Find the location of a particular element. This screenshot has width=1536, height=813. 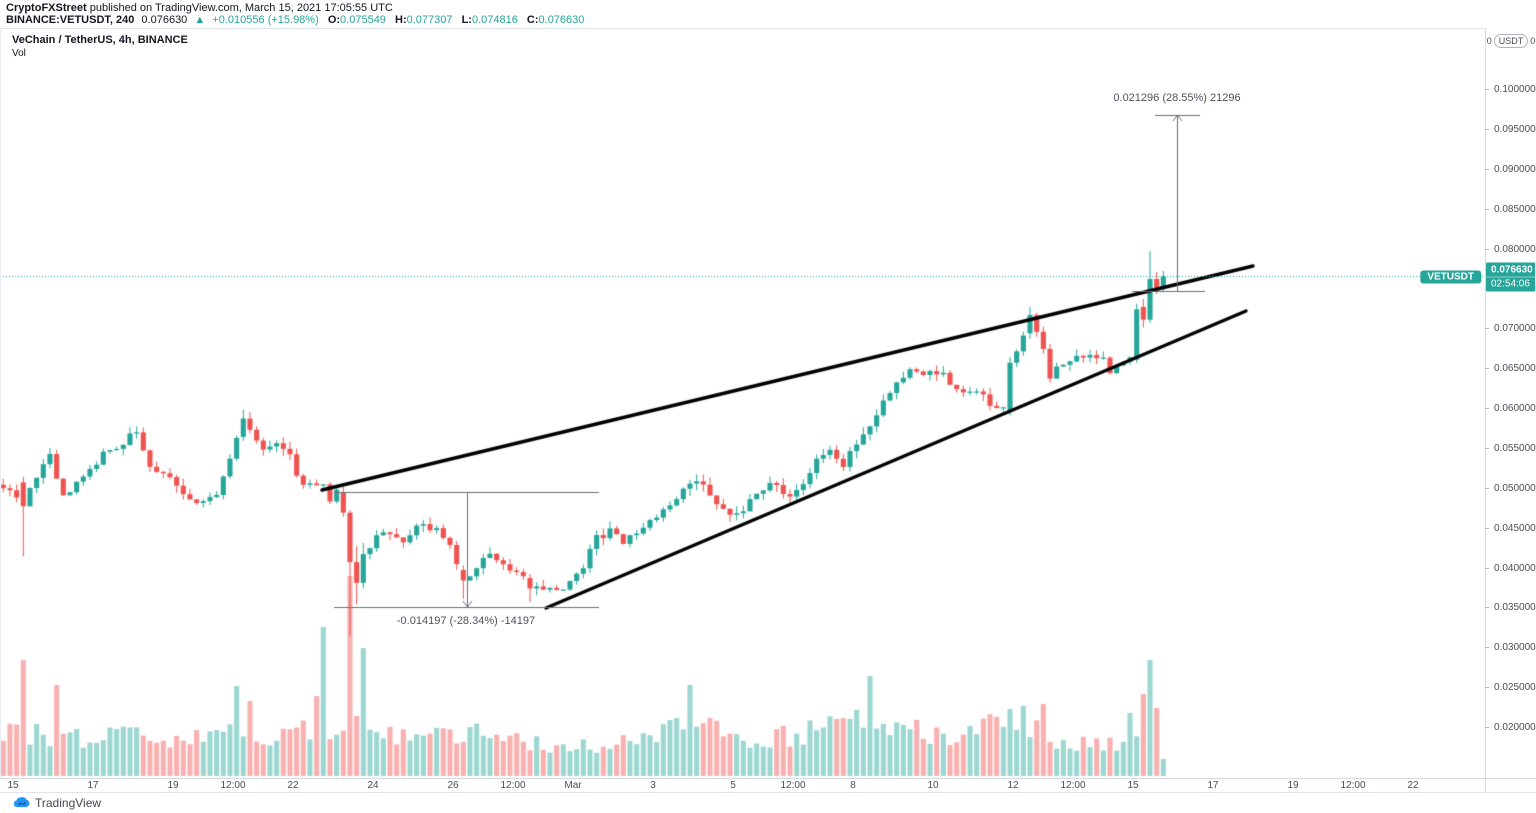

time-tick: 5 is located at coordinates (733, 785).